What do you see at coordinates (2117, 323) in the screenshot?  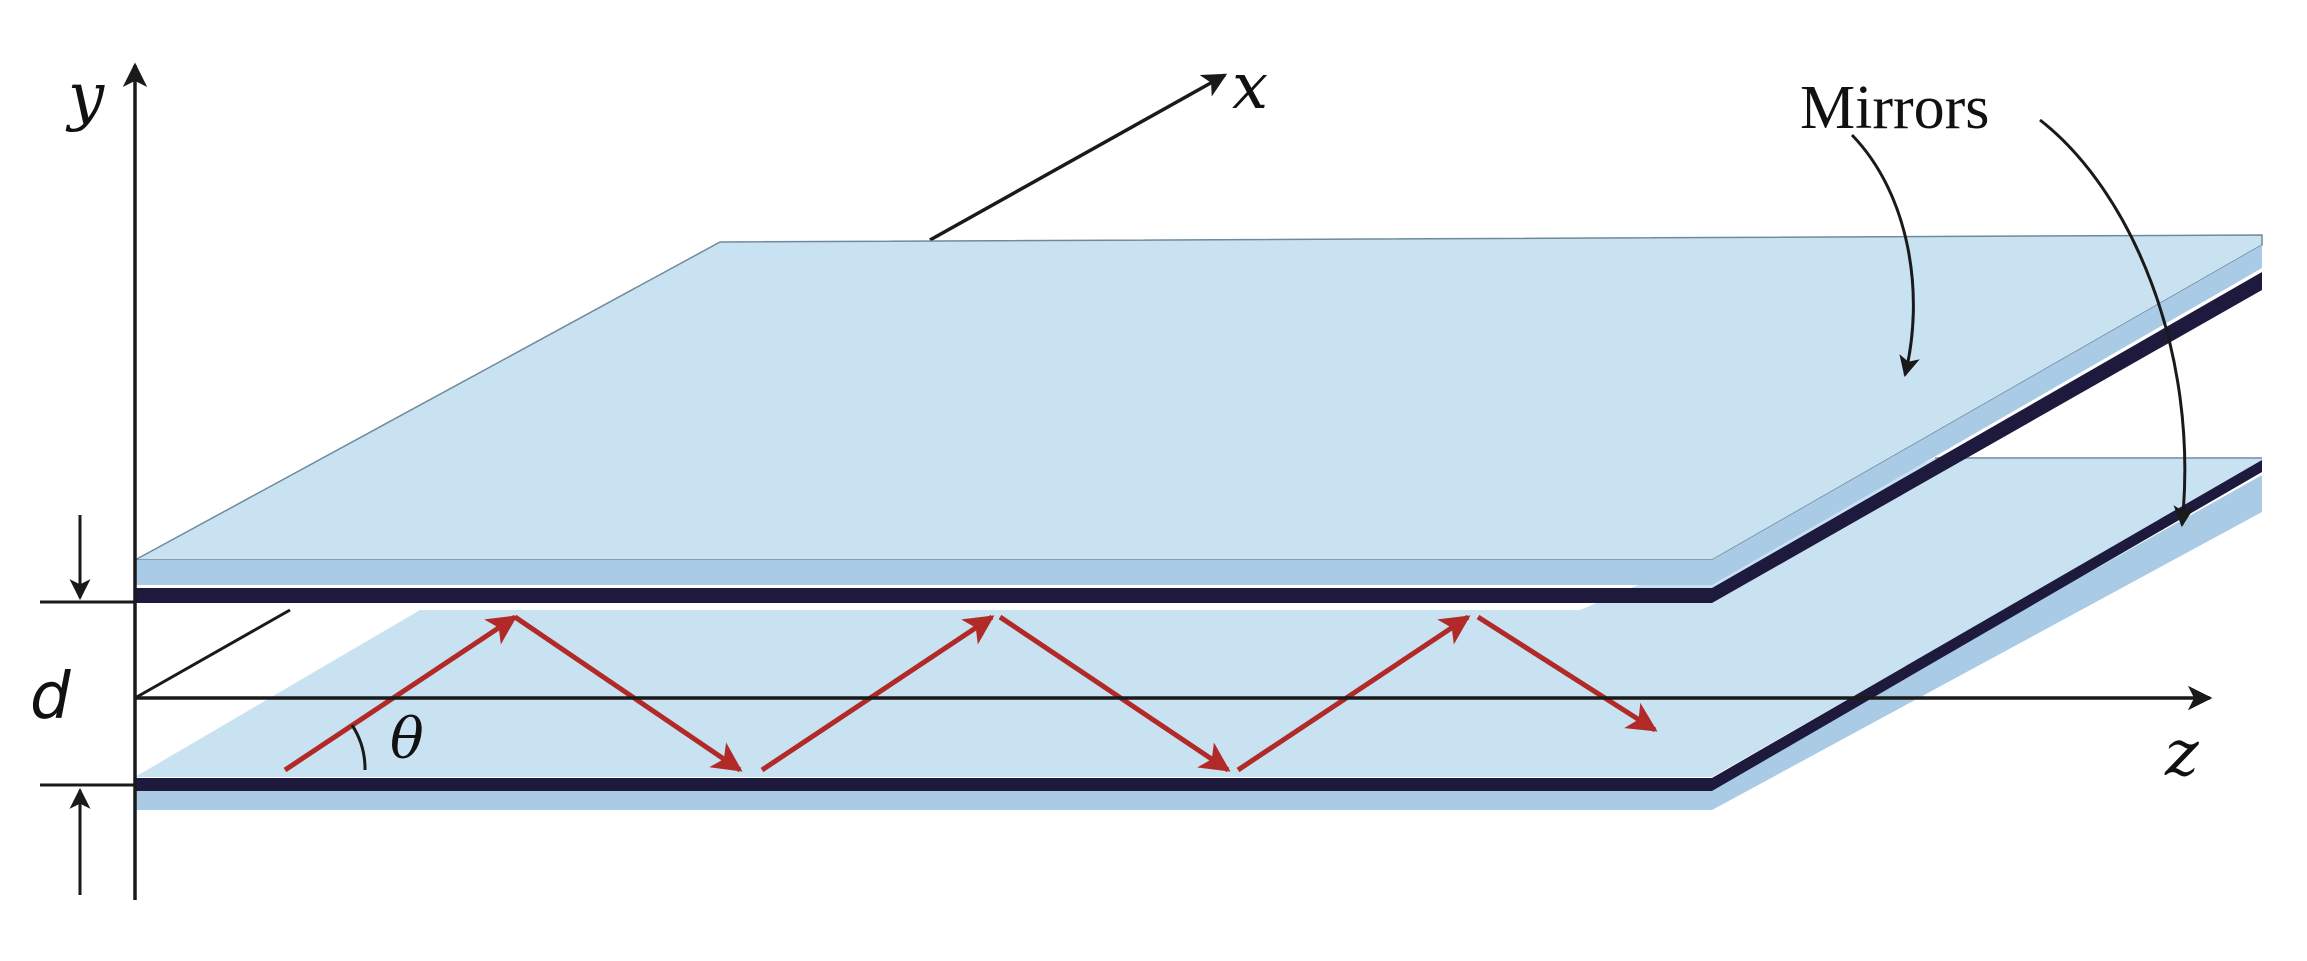 I see `callout-arrow-lower` at bounding box center [2117, 323].